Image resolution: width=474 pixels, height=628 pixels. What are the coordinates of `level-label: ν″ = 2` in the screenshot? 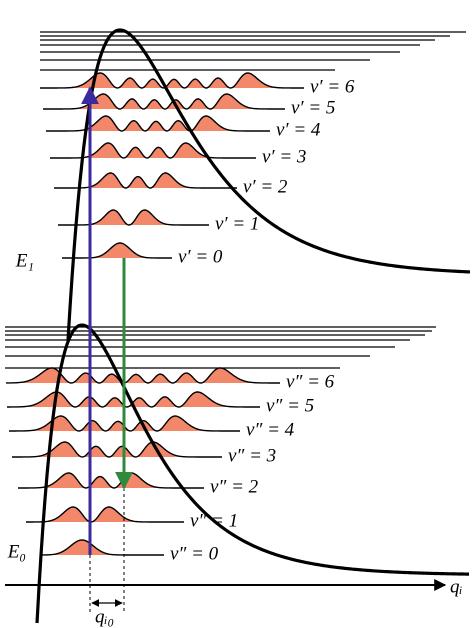 It's located at (234, 486).